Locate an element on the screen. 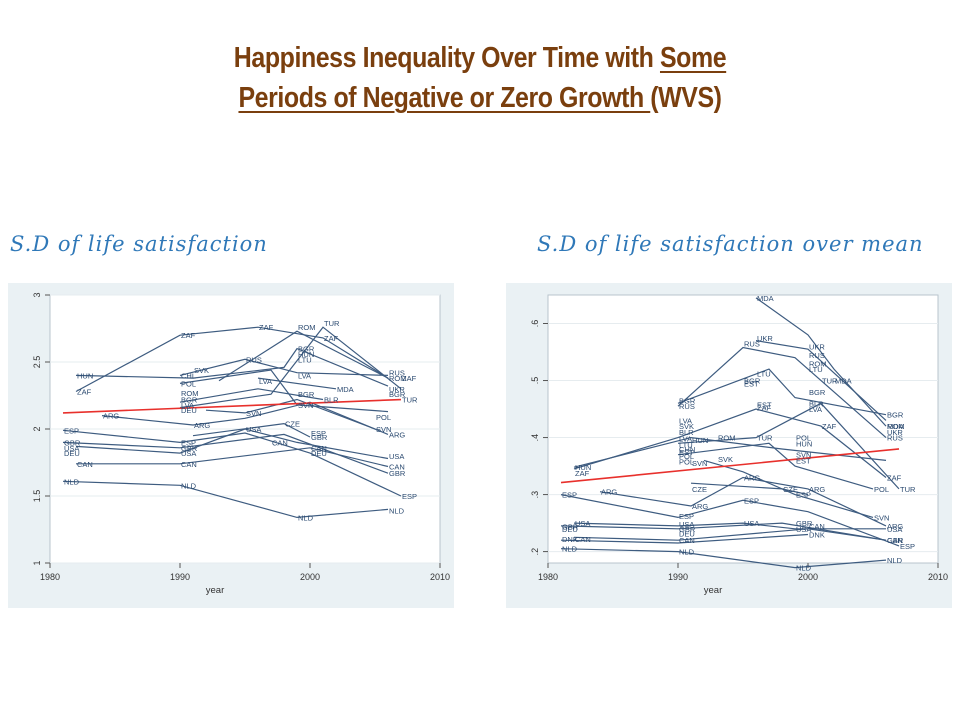 This screenshot has height=720, width=960. title-part-2: Some is located at coordinates (693, 58).